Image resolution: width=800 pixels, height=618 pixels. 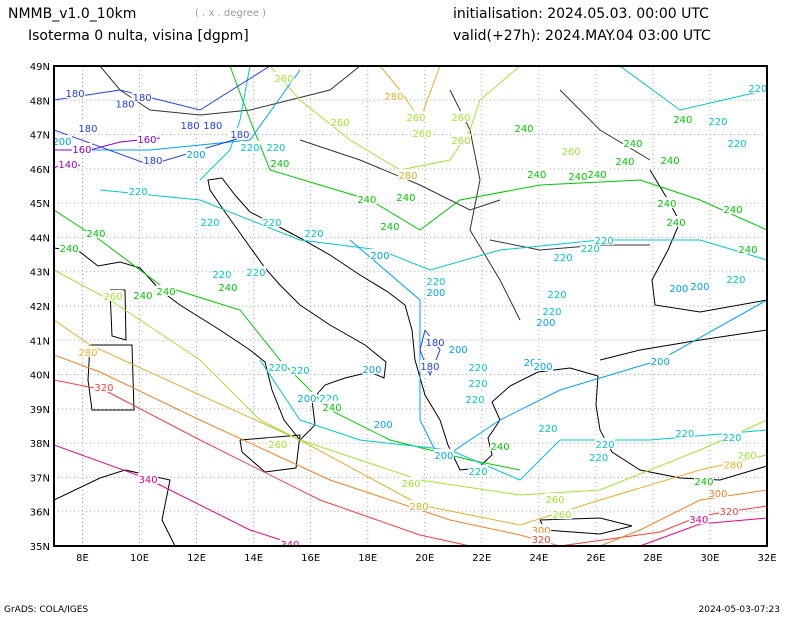 I want to click on lon-tick-label: 22E, so click(x=481, y=558).